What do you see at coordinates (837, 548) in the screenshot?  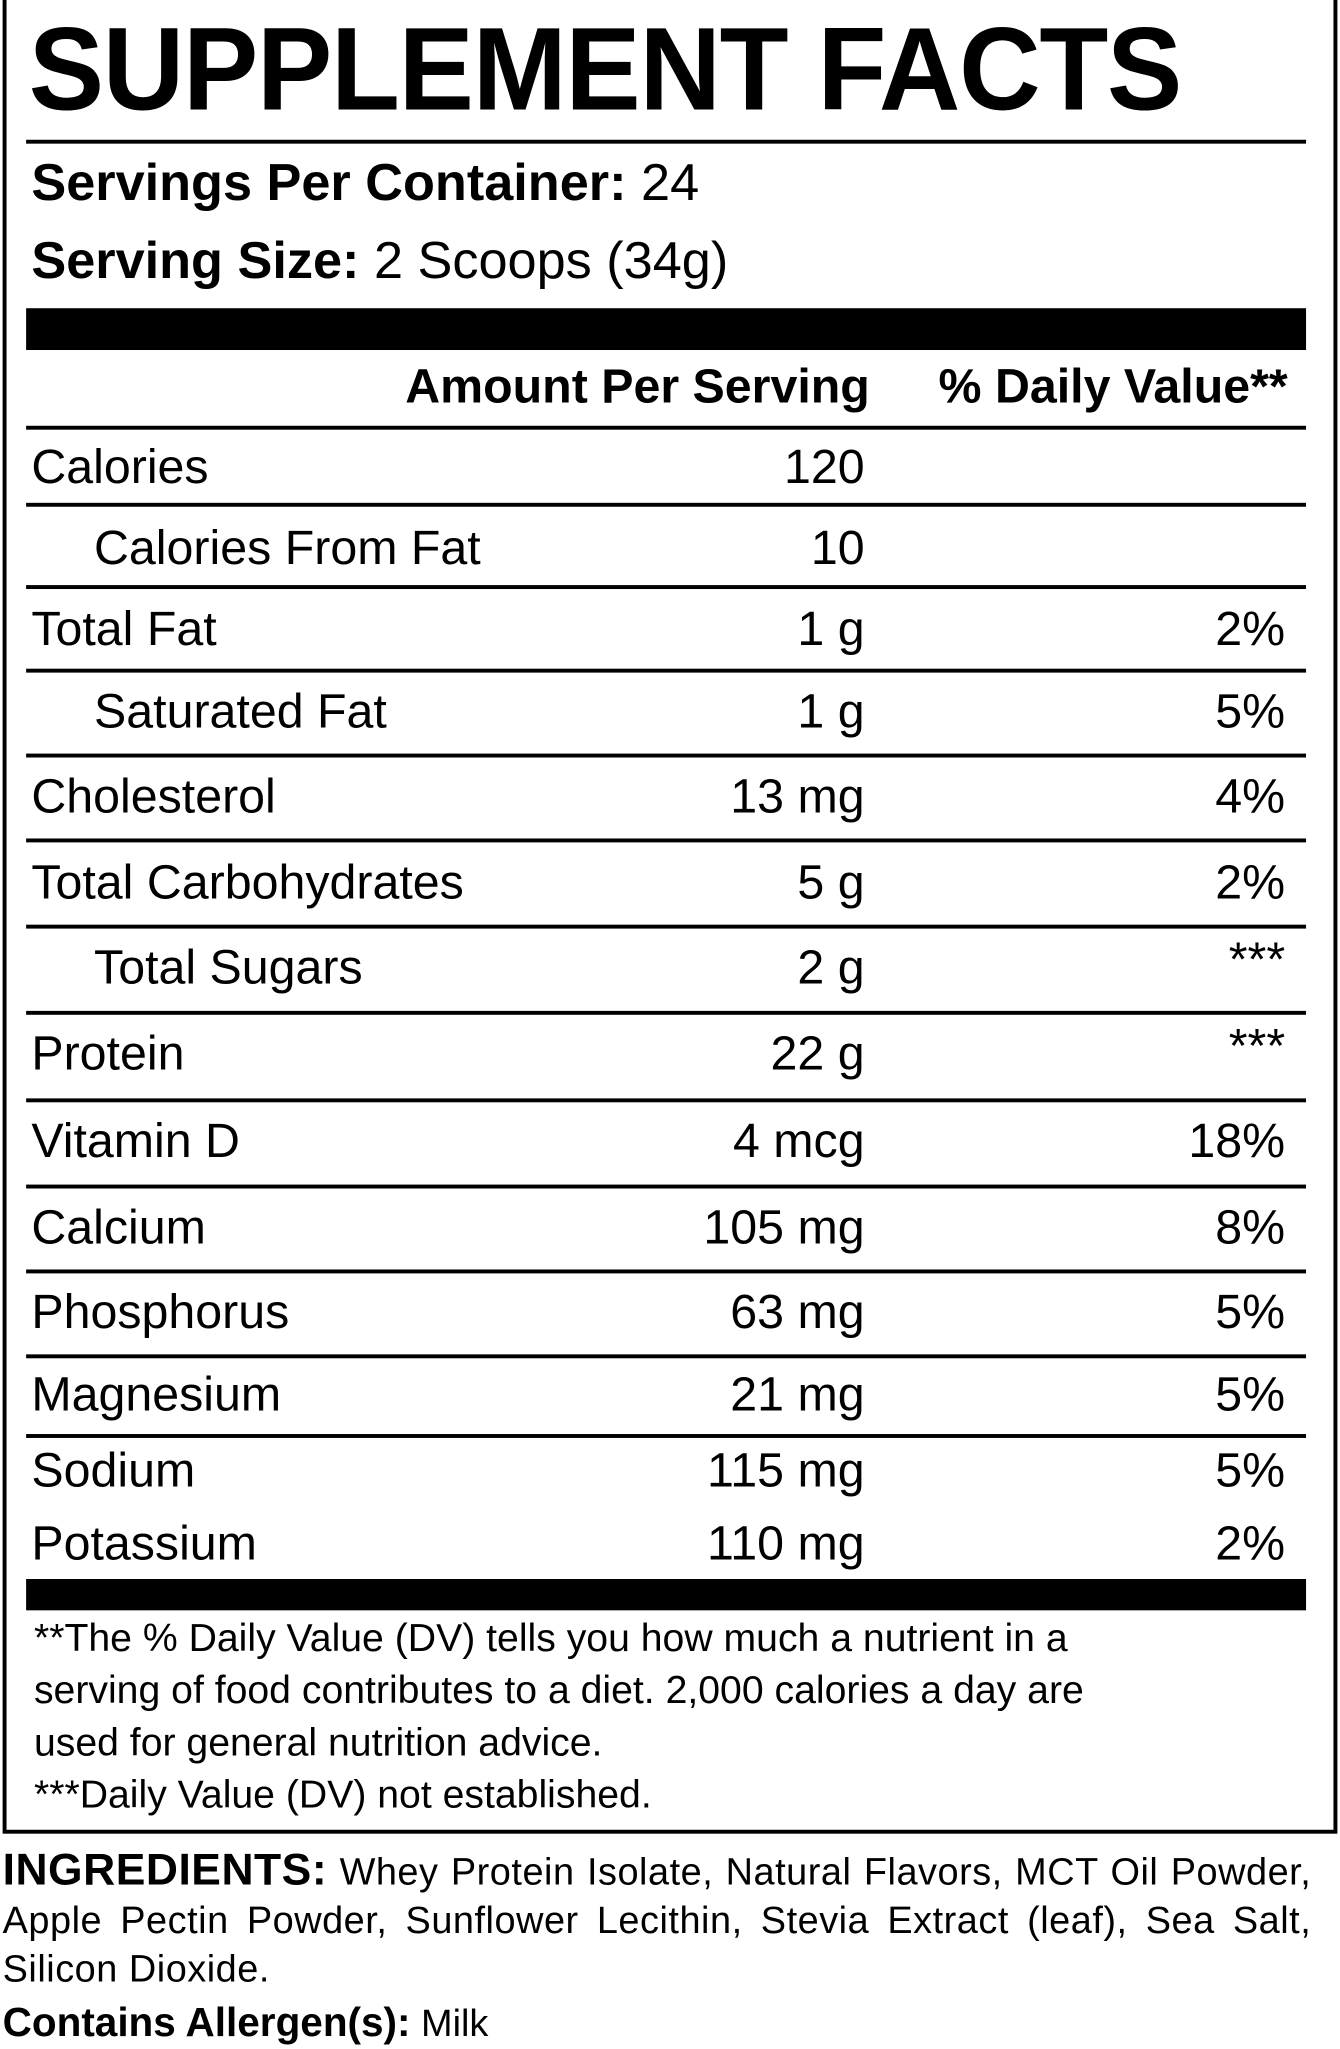 I see `nutrient-amount: 10` at bounding box center [837, 548].